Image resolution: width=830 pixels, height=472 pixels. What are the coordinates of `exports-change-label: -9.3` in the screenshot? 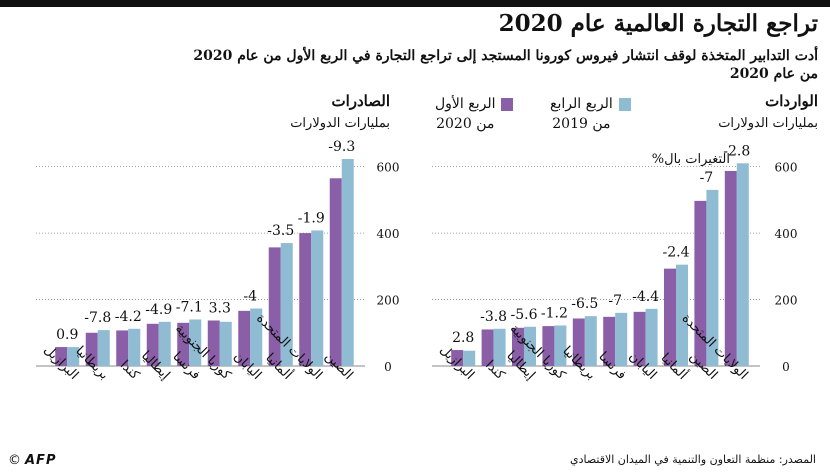 It's located at (341, 147).